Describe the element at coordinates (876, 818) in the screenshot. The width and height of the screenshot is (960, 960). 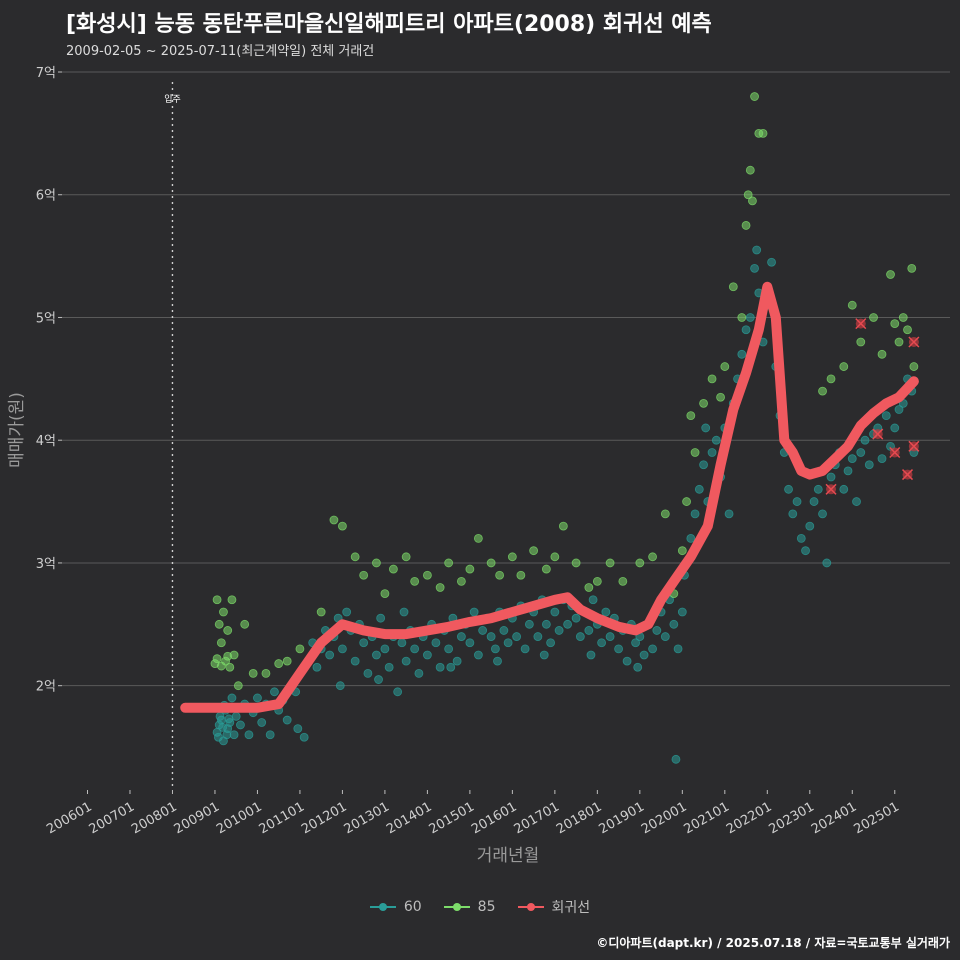
I see `x-tick-label: 202501` at that location.